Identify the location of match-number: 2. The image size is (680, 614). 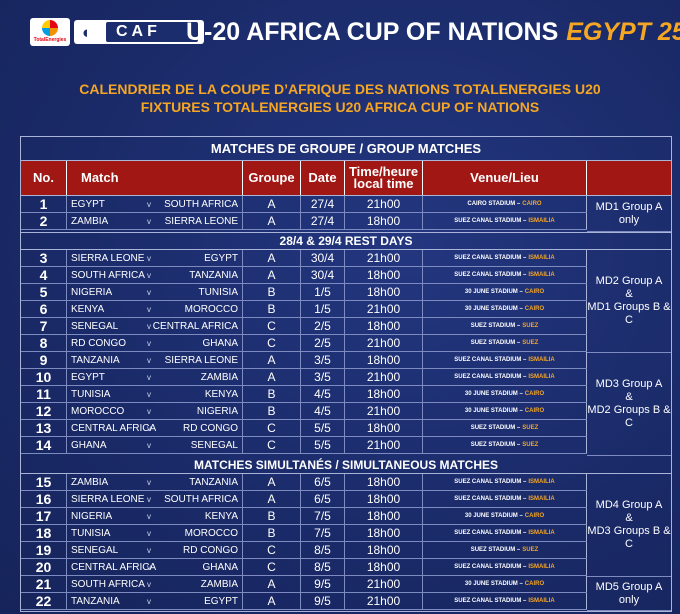
(44, 221).